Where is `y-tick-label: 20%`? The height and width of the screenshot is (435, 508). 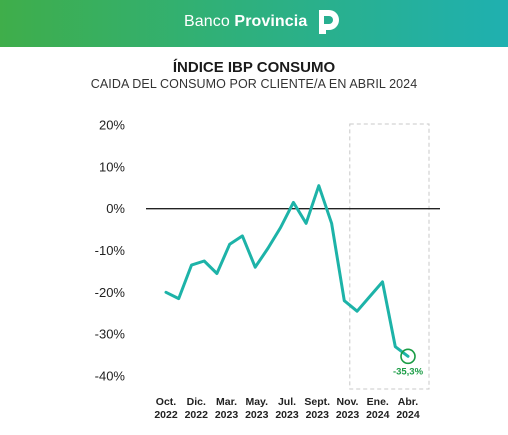 y-tick-label: 20% is located at coordinates (112, 125).